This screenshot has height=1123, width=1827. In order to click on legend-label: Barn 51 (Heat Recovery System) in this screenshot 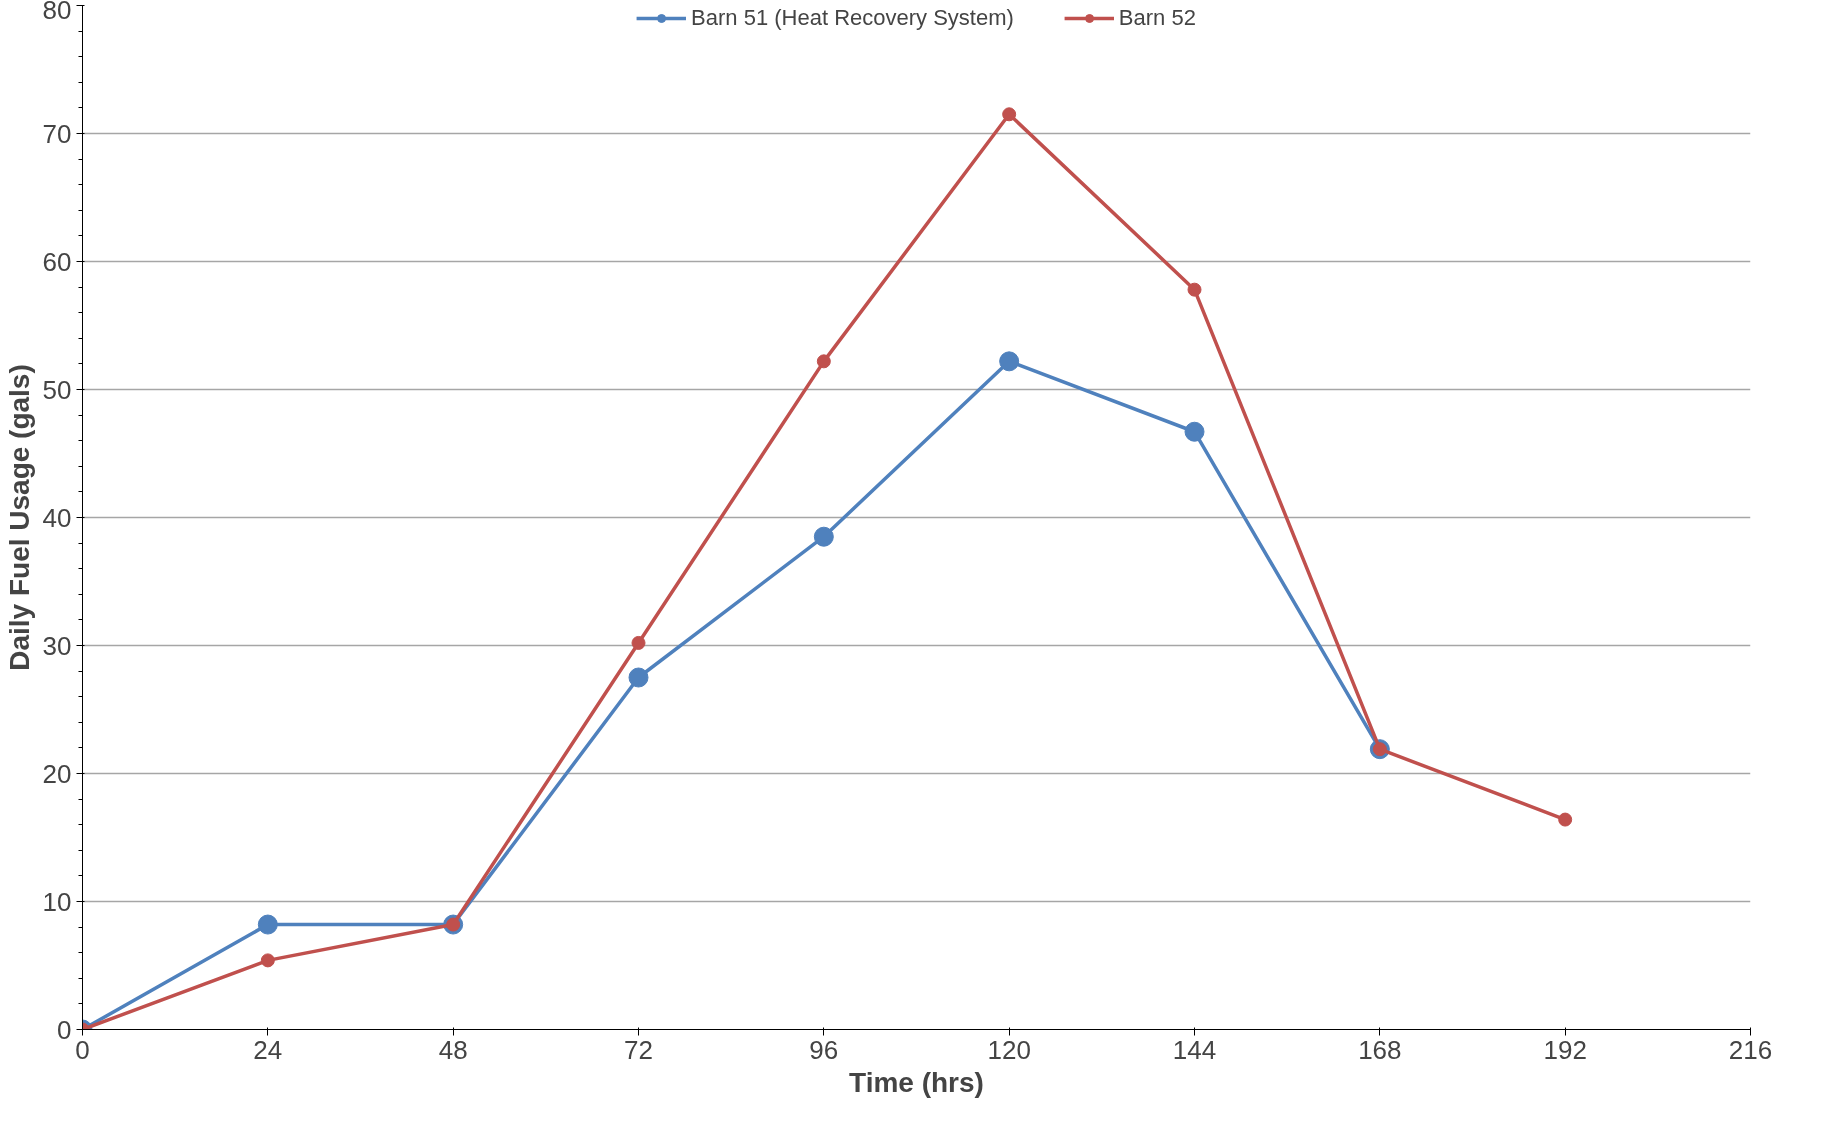, I will do `click(852, 18)`.